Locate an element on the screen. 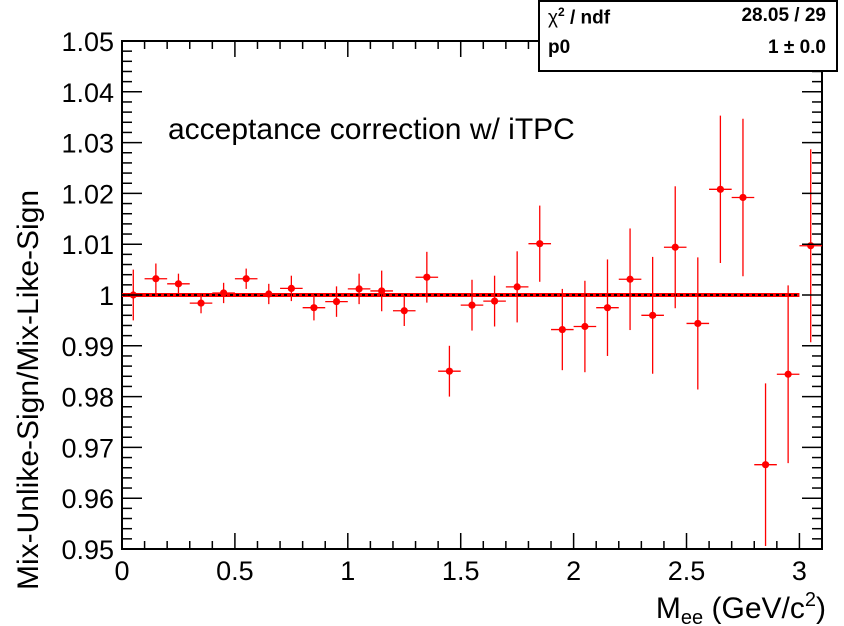  x-axis-title-sup: 2 is located at coordinates (810, 600).